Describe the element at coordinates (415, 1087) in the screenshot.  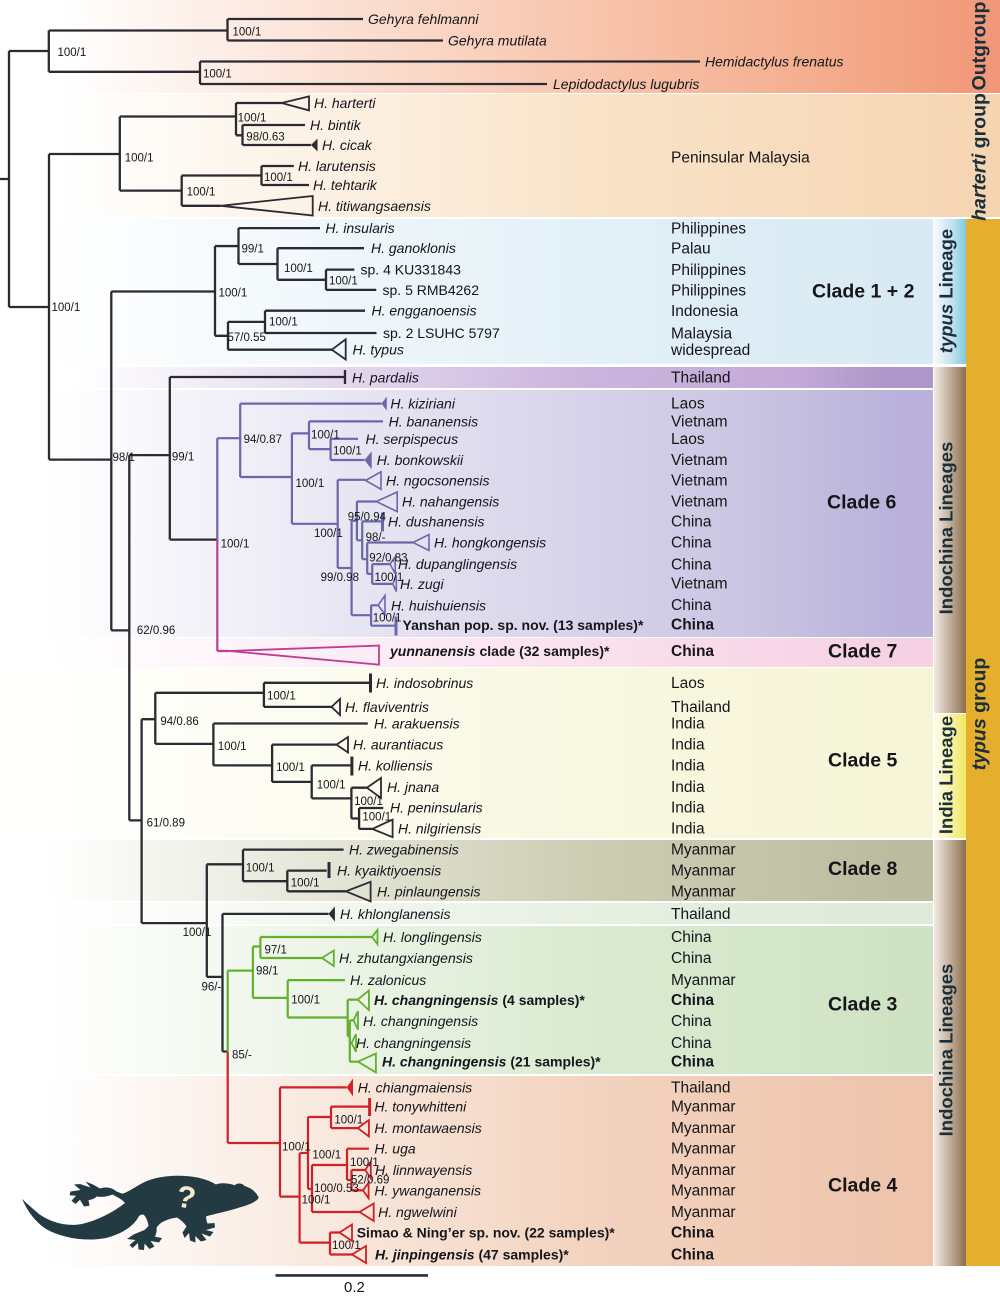
I see `svg-text: H. chiangmaiensis` at that location.